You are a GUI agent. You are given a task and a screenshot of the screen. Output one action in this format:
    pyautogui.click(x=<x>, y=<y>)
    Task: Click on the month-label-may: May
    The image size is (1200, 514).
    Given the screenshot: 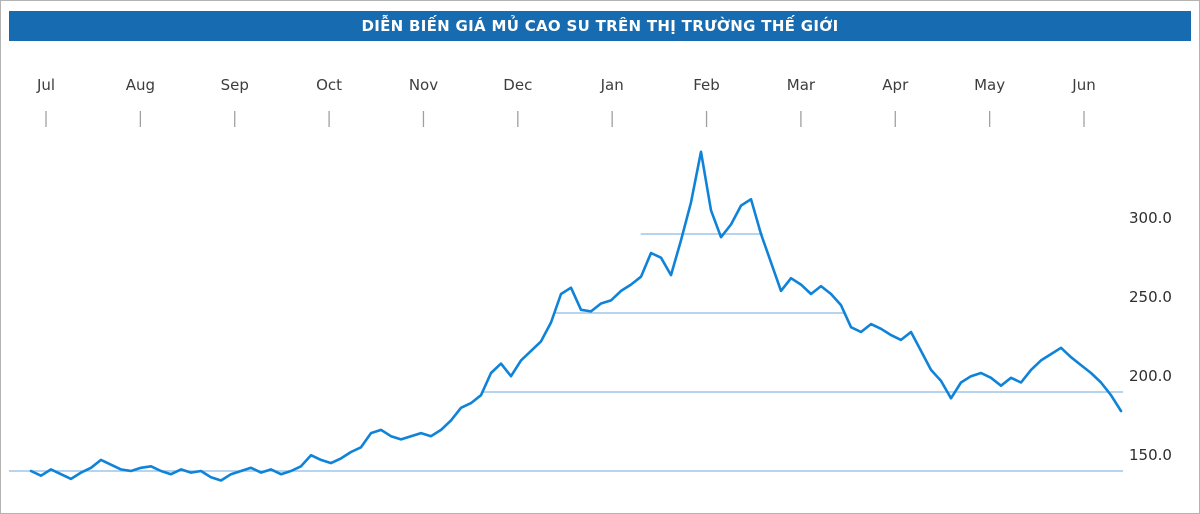 What is the action you would take?
    pyautogui.click(x=990, y=85)
    